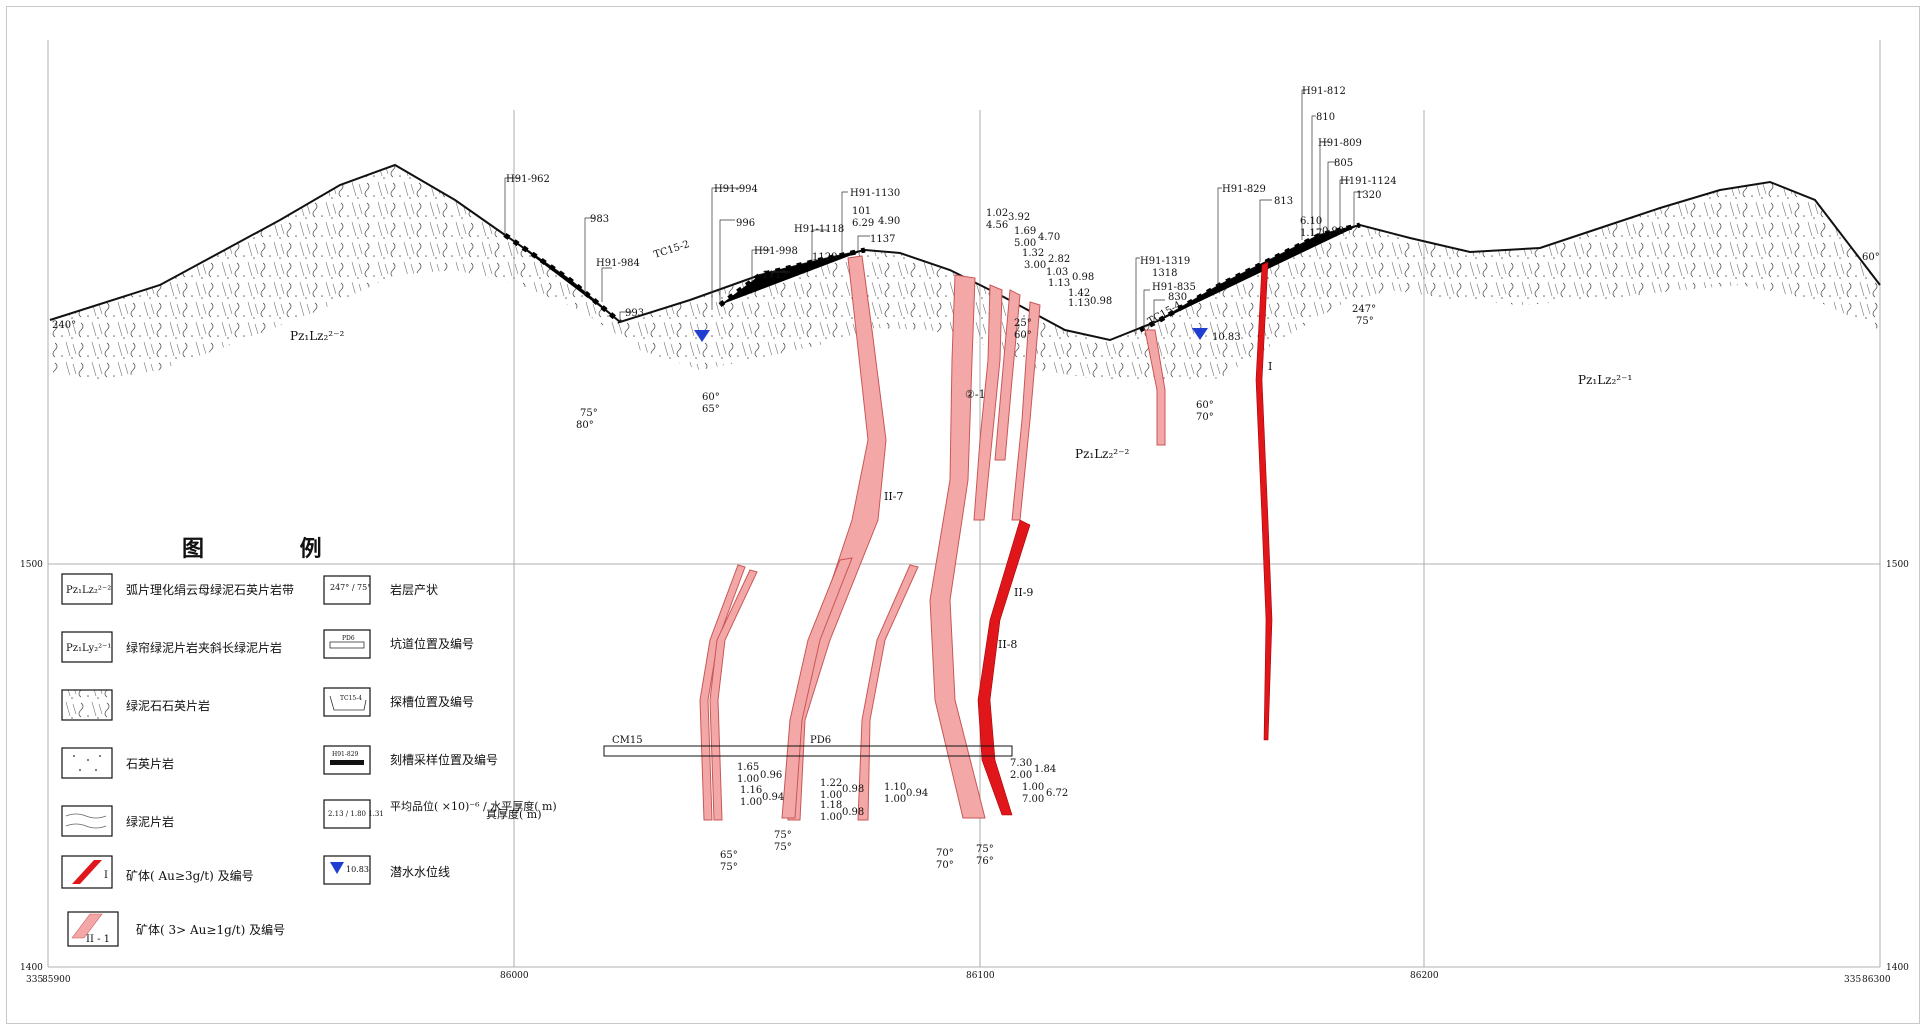  Describe the element at coordinates (1004, 667) in the screenshot. I see `orebody-ii-9-high` at that location.